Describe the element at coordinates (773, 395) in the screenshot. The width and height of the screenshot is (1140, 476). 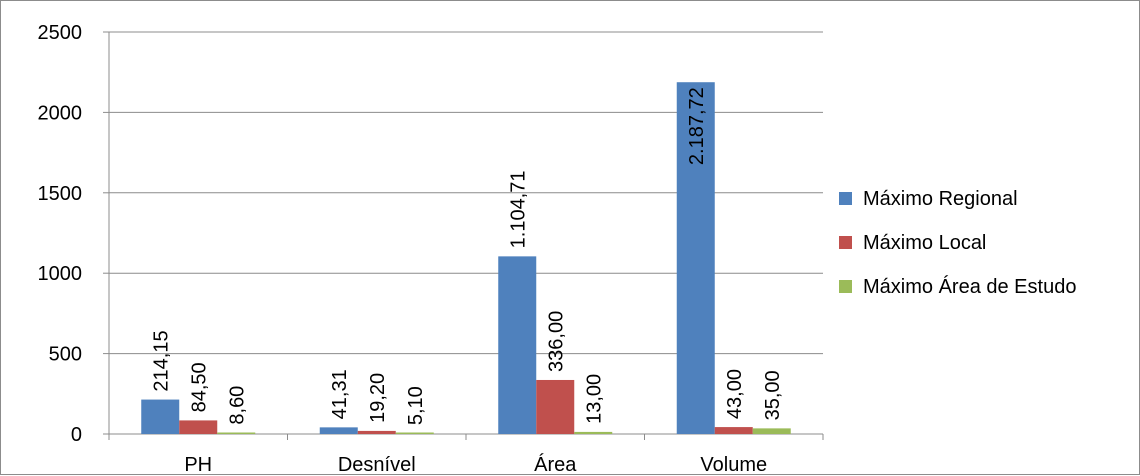
I see `data-label: 35,00` at that location.